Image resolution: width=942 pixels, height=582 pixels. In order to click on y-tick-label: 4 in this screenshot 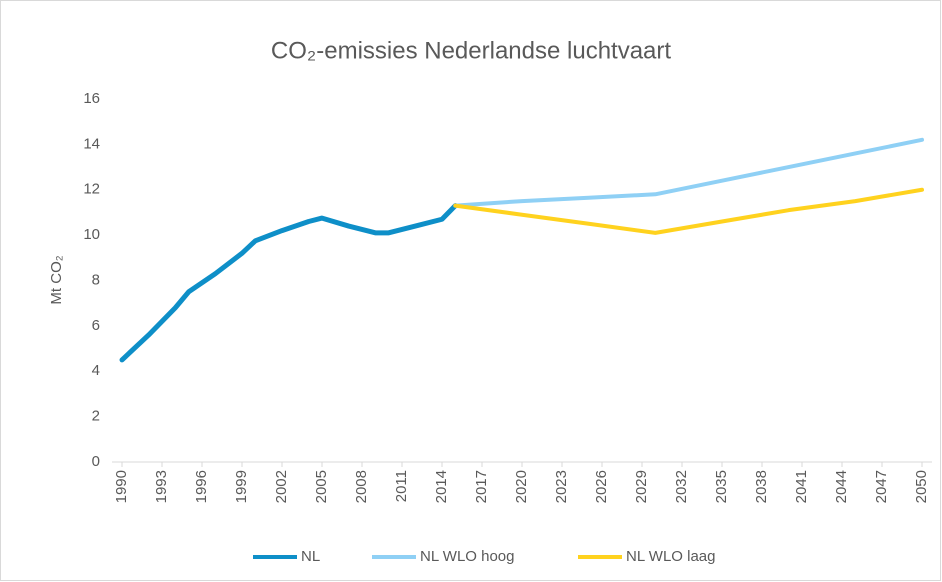, I will do `click(96, 370)`.